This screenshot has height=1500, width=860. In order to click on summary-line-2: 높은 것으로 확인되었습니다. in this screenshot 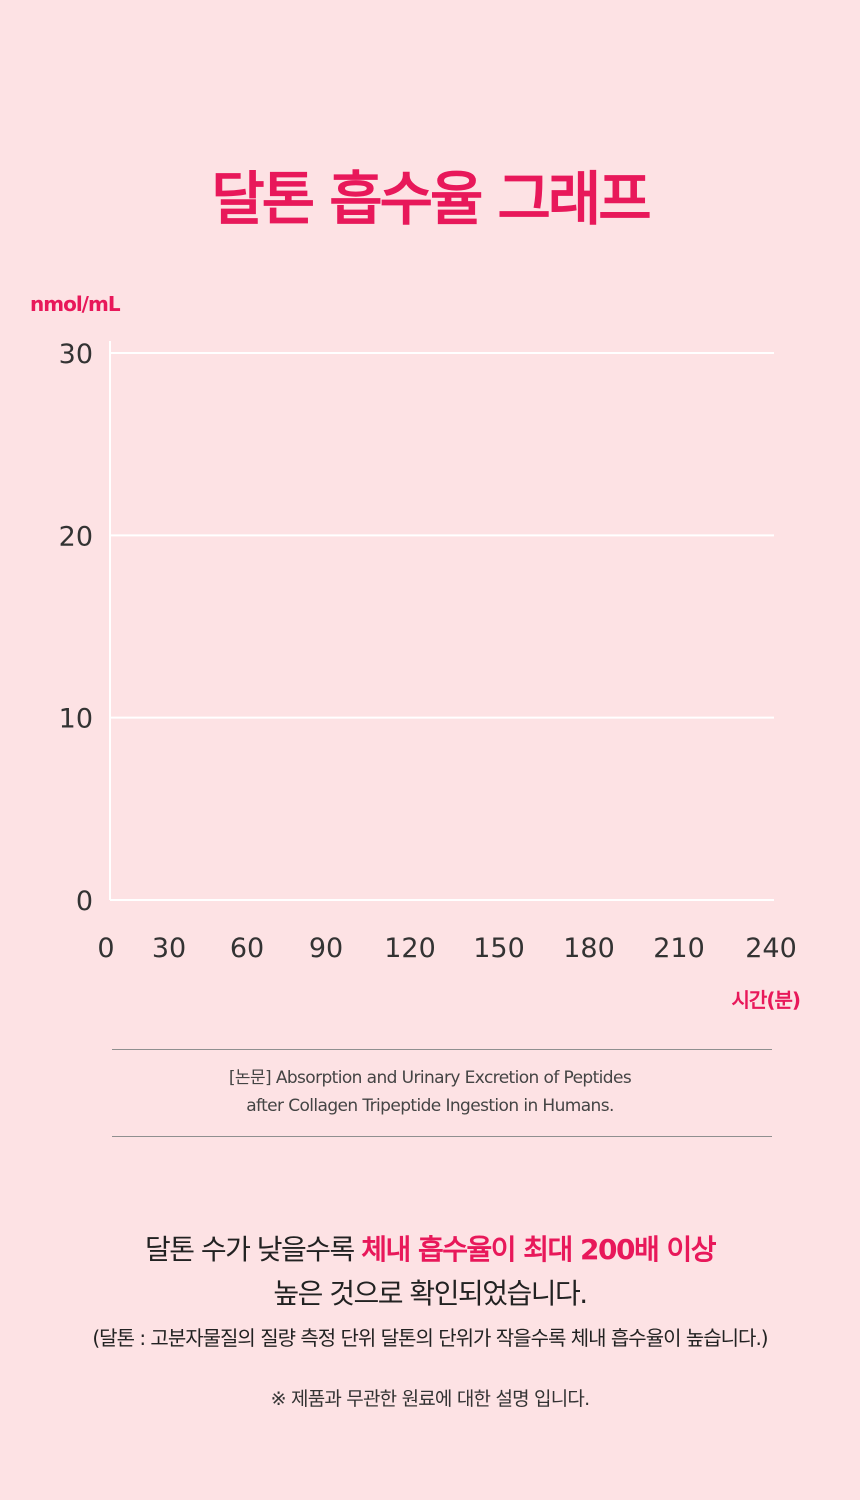, I will do `click(430, 1293)`.